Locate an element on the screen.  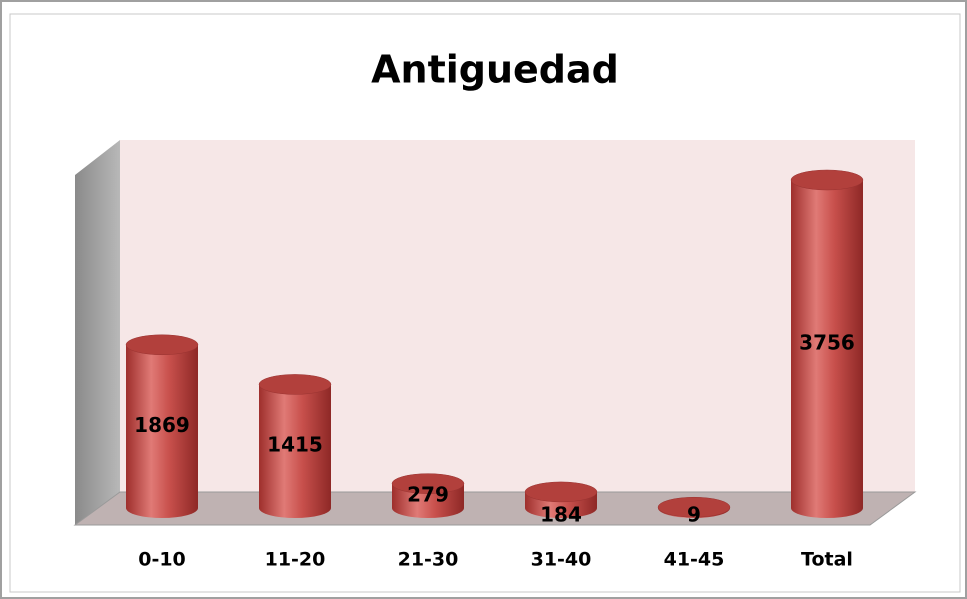
data-label: 184 is located at coordinates (561, 515).